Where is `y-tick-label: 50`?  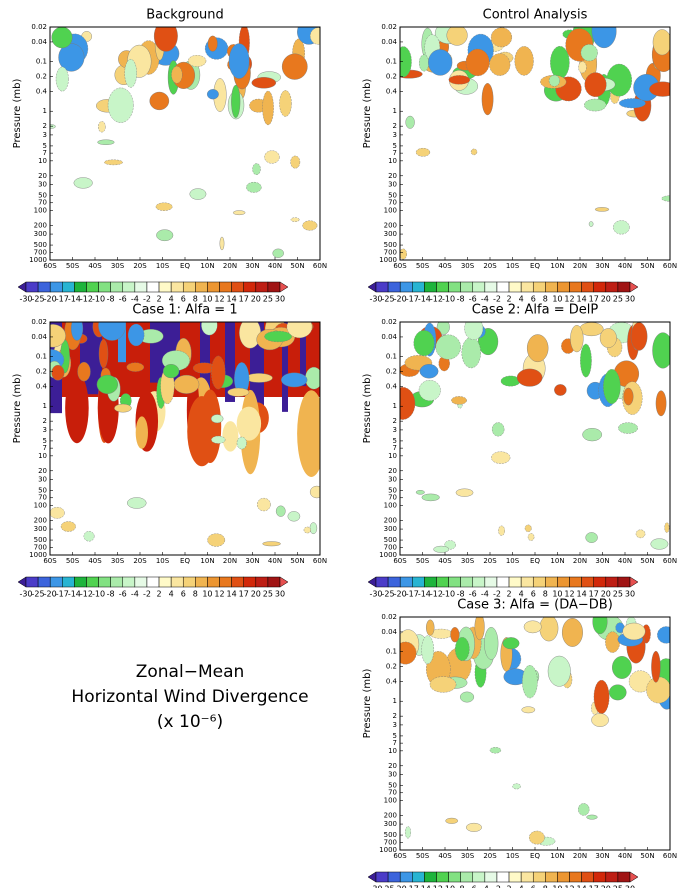
y-tick-label: 50 is located at coordinates (392, 195).